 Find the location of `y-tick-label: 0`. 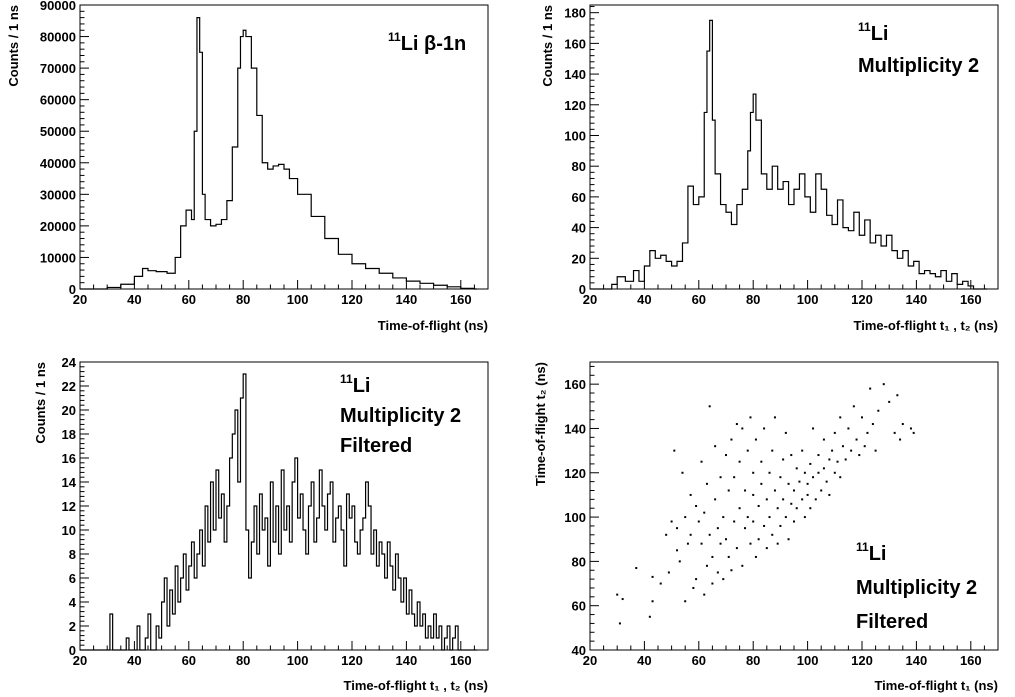

y-tick-label: 0 is located at coordinates (72, 289).